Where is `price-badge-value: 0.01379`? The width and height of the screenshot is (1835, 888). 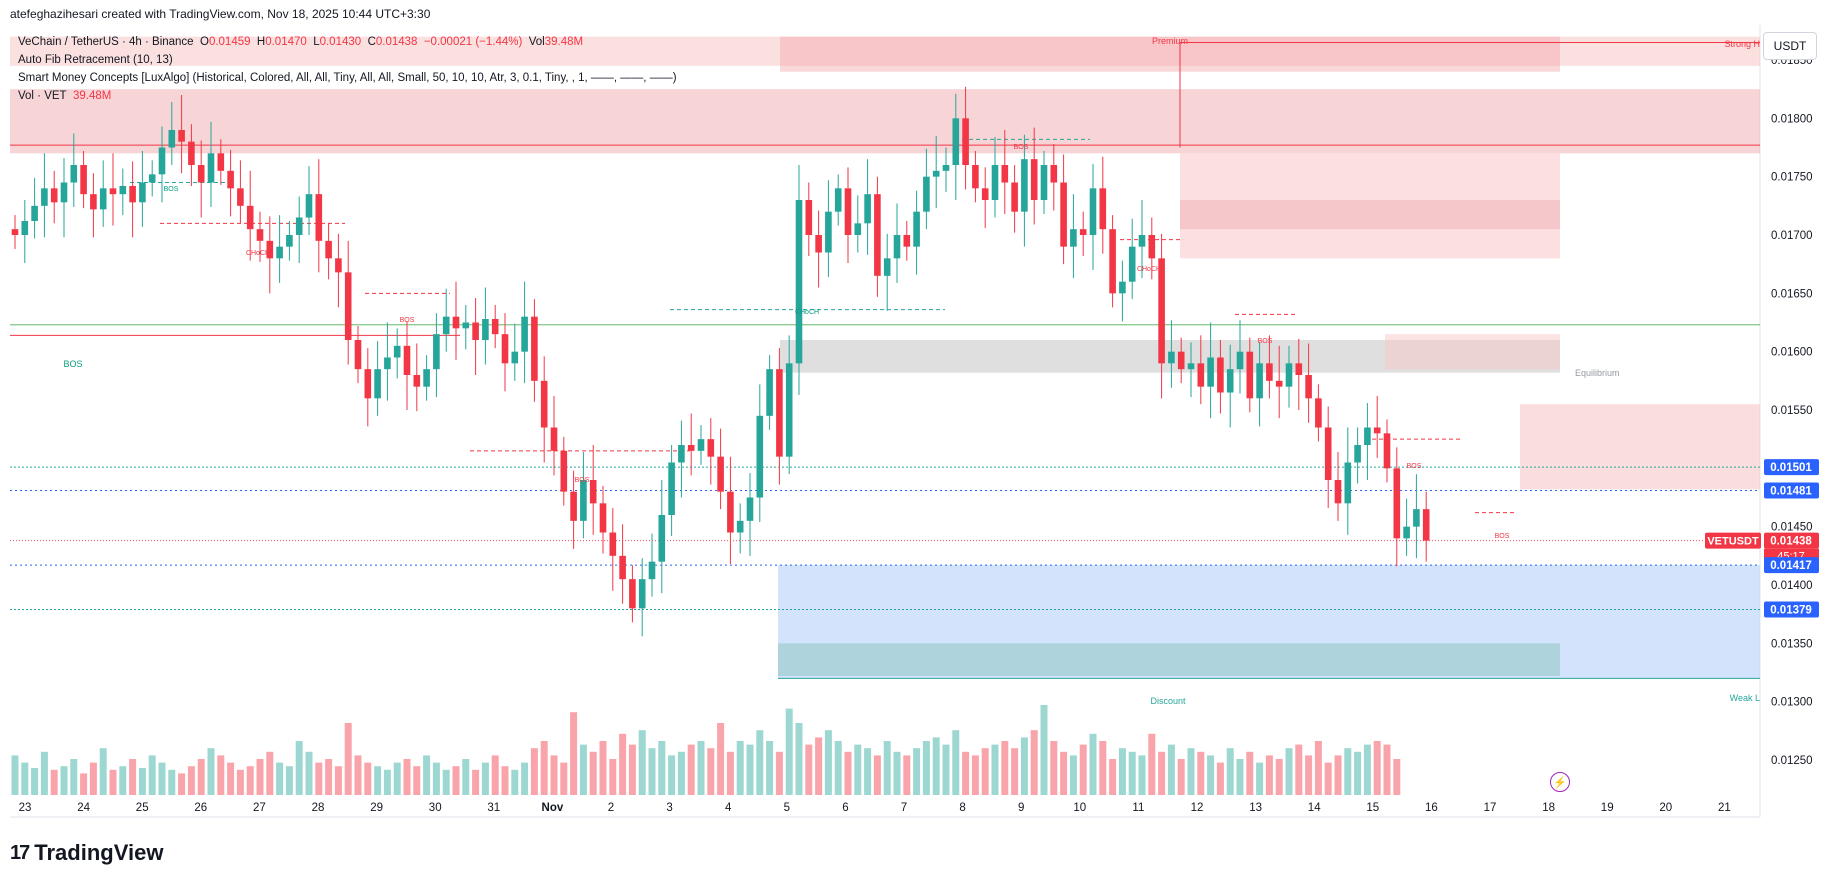 price-badge-value: 0.01379 is located at coordinates (1791, 611).